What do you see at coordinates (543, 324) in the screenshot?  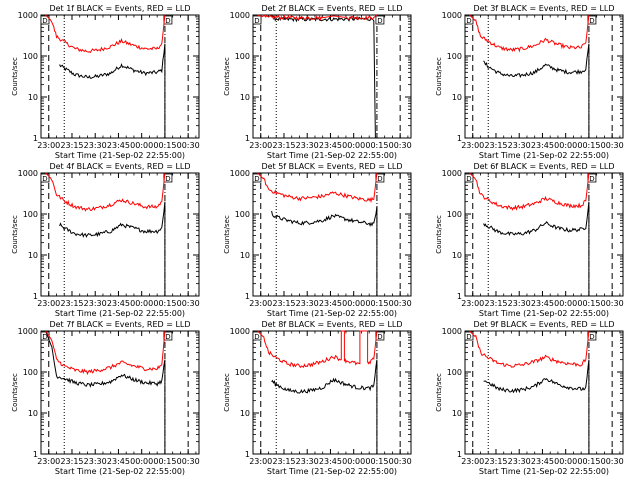 I see `panel-title: Det 9f BLACK = Events, RED = LLD` at bounding box center [543, 324].